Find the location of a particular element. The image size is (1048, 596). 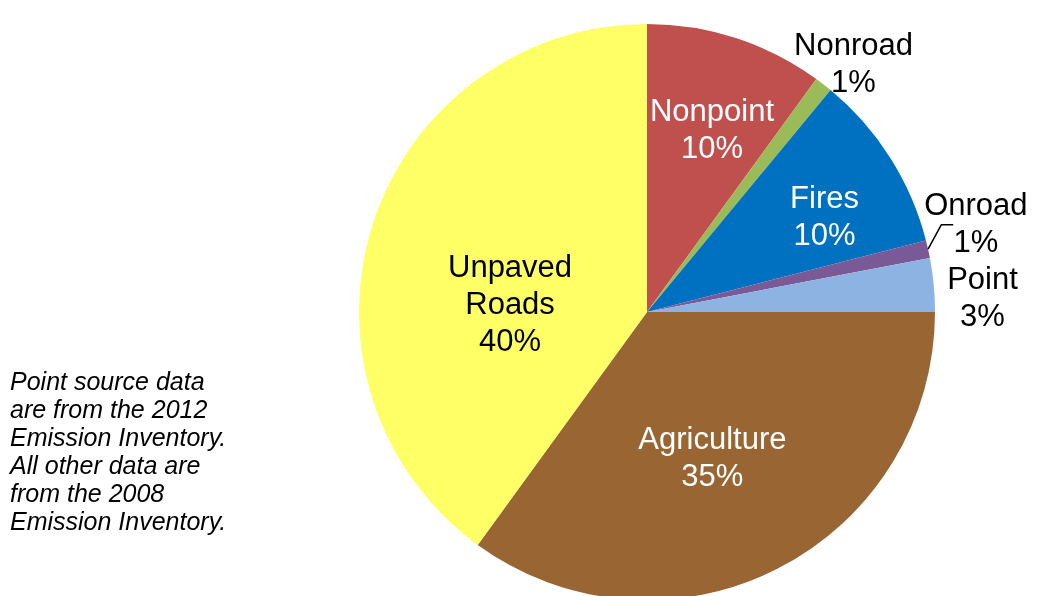

data-label: 3% is located at coordinates (982, 316).